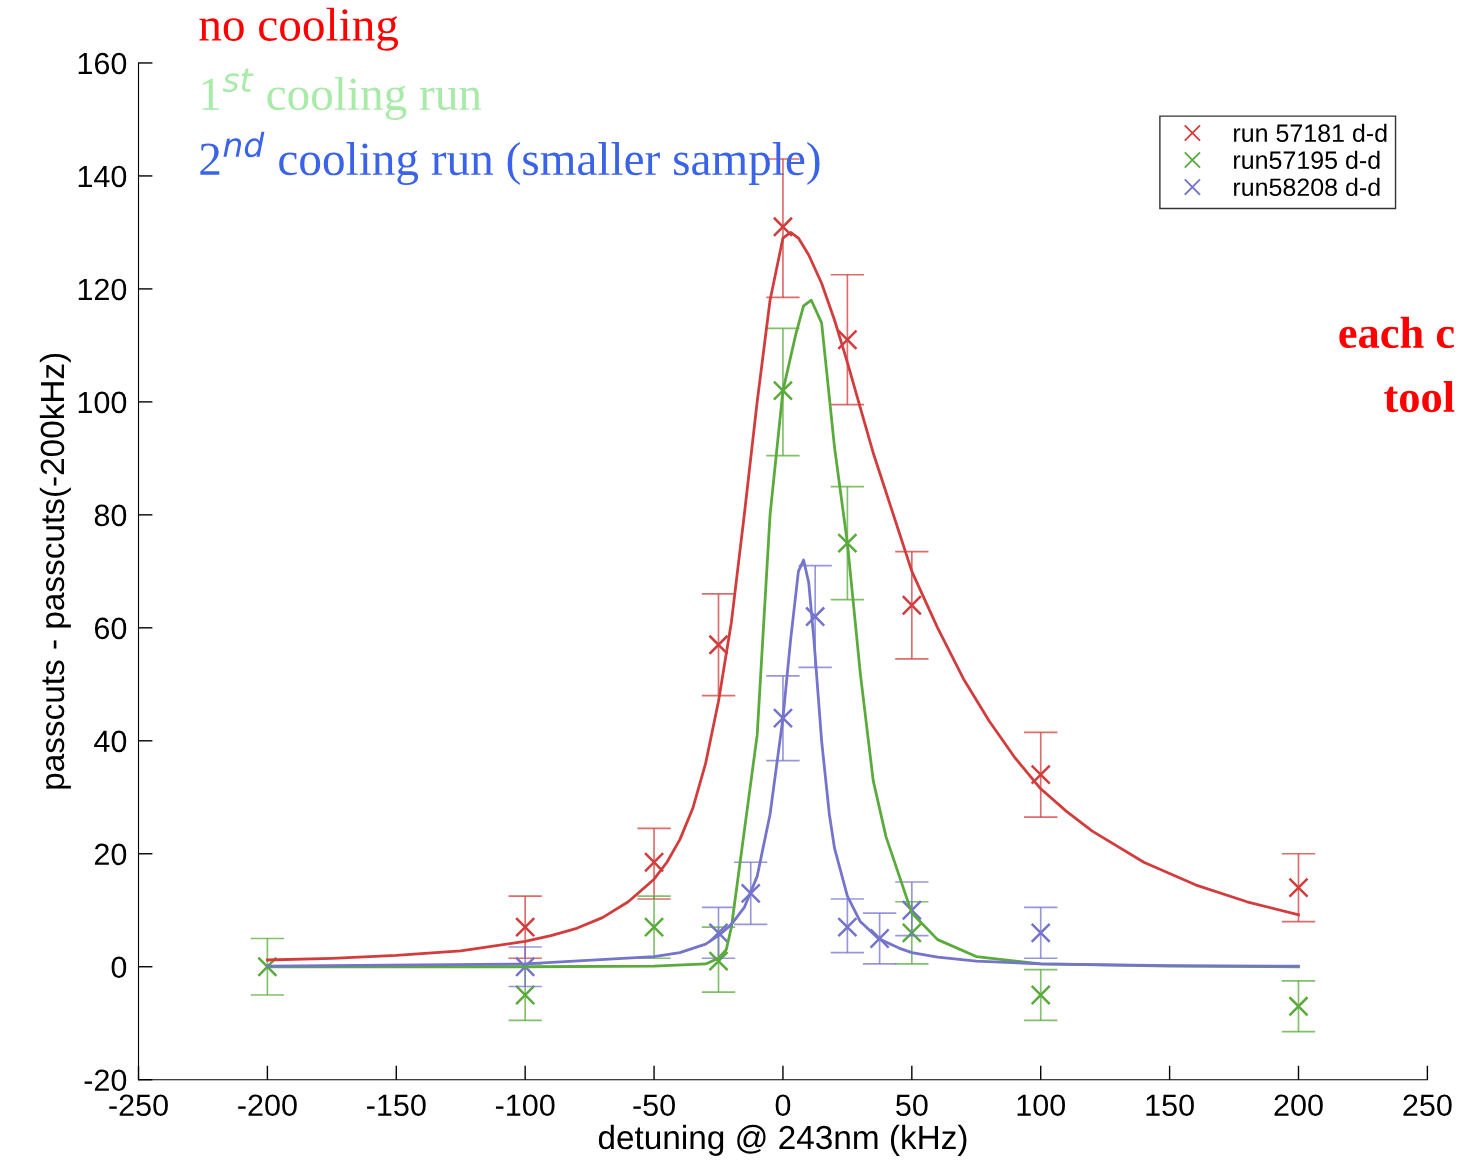 The height and width of the screenshot is (1166, 1458). Describe the element at coordinates (110, 741) in the screenshot. I see `y-tick-label: 40` at that location.